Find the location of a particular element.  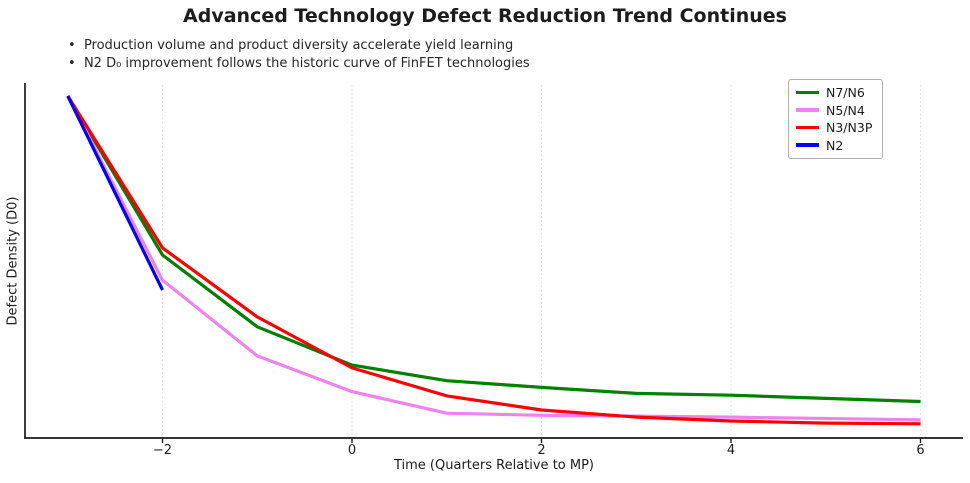

legend-label: N7/N6 is located at coordinates (845, 92).